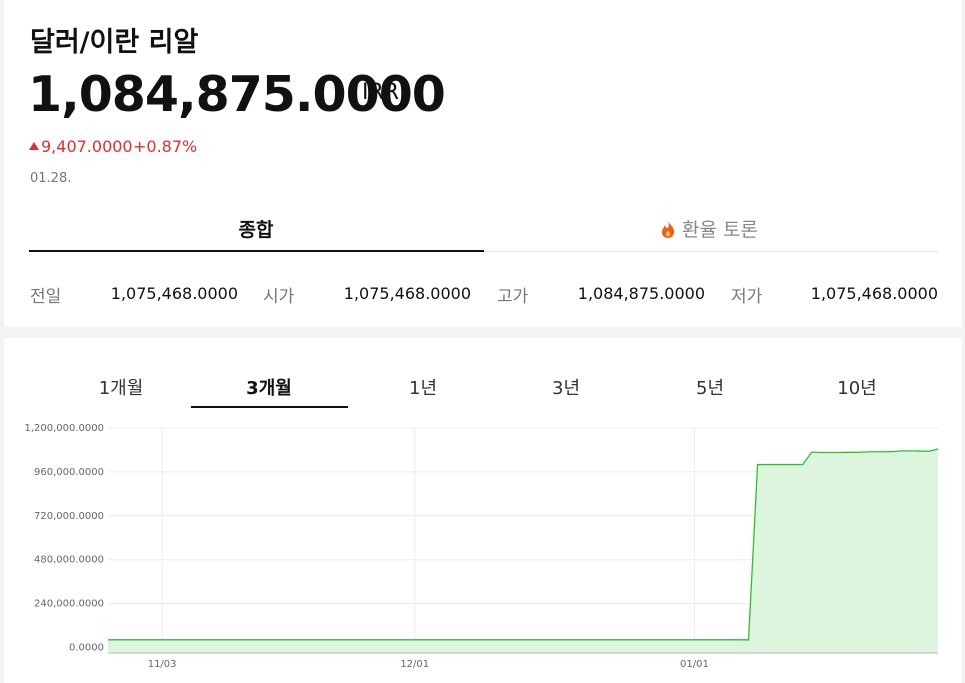 The width and height of the screenshot is (965, 683). I want to click on period-tab: 5년, so click(710, 388).